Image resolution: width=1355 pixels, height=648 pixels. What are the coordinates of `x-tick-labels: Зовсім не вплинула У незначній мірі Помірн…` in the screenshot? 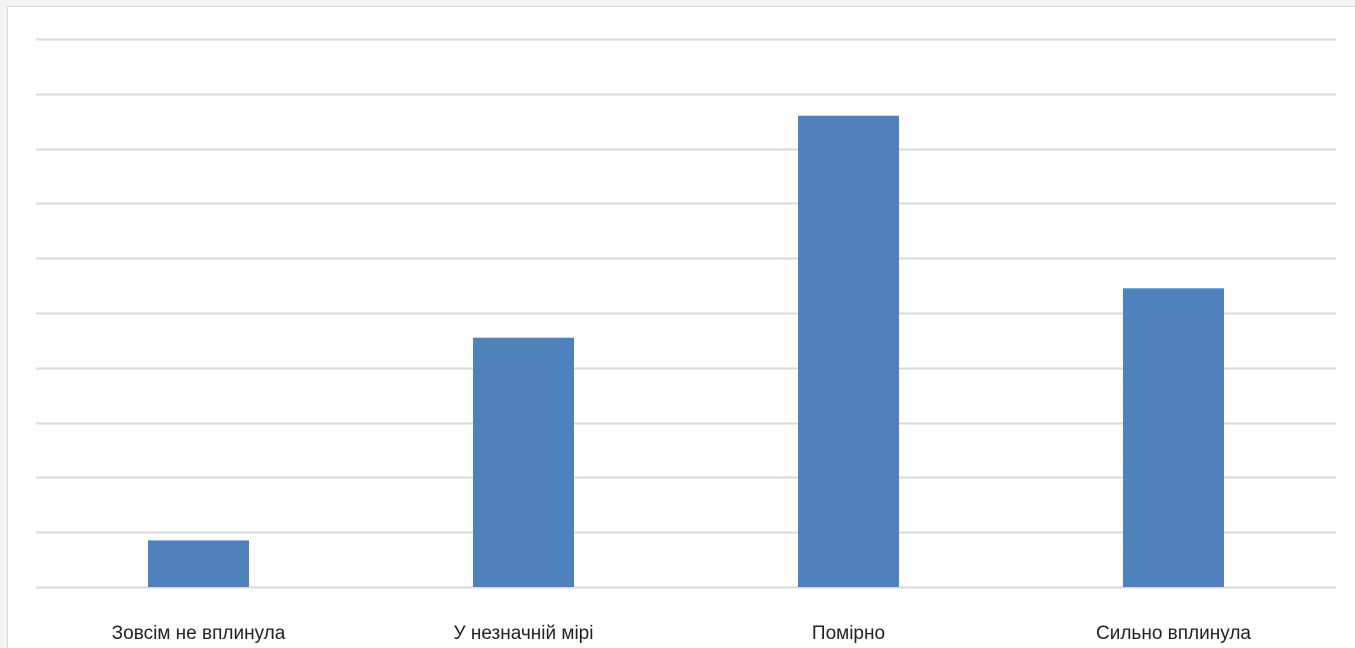 It's located at (682, 633).